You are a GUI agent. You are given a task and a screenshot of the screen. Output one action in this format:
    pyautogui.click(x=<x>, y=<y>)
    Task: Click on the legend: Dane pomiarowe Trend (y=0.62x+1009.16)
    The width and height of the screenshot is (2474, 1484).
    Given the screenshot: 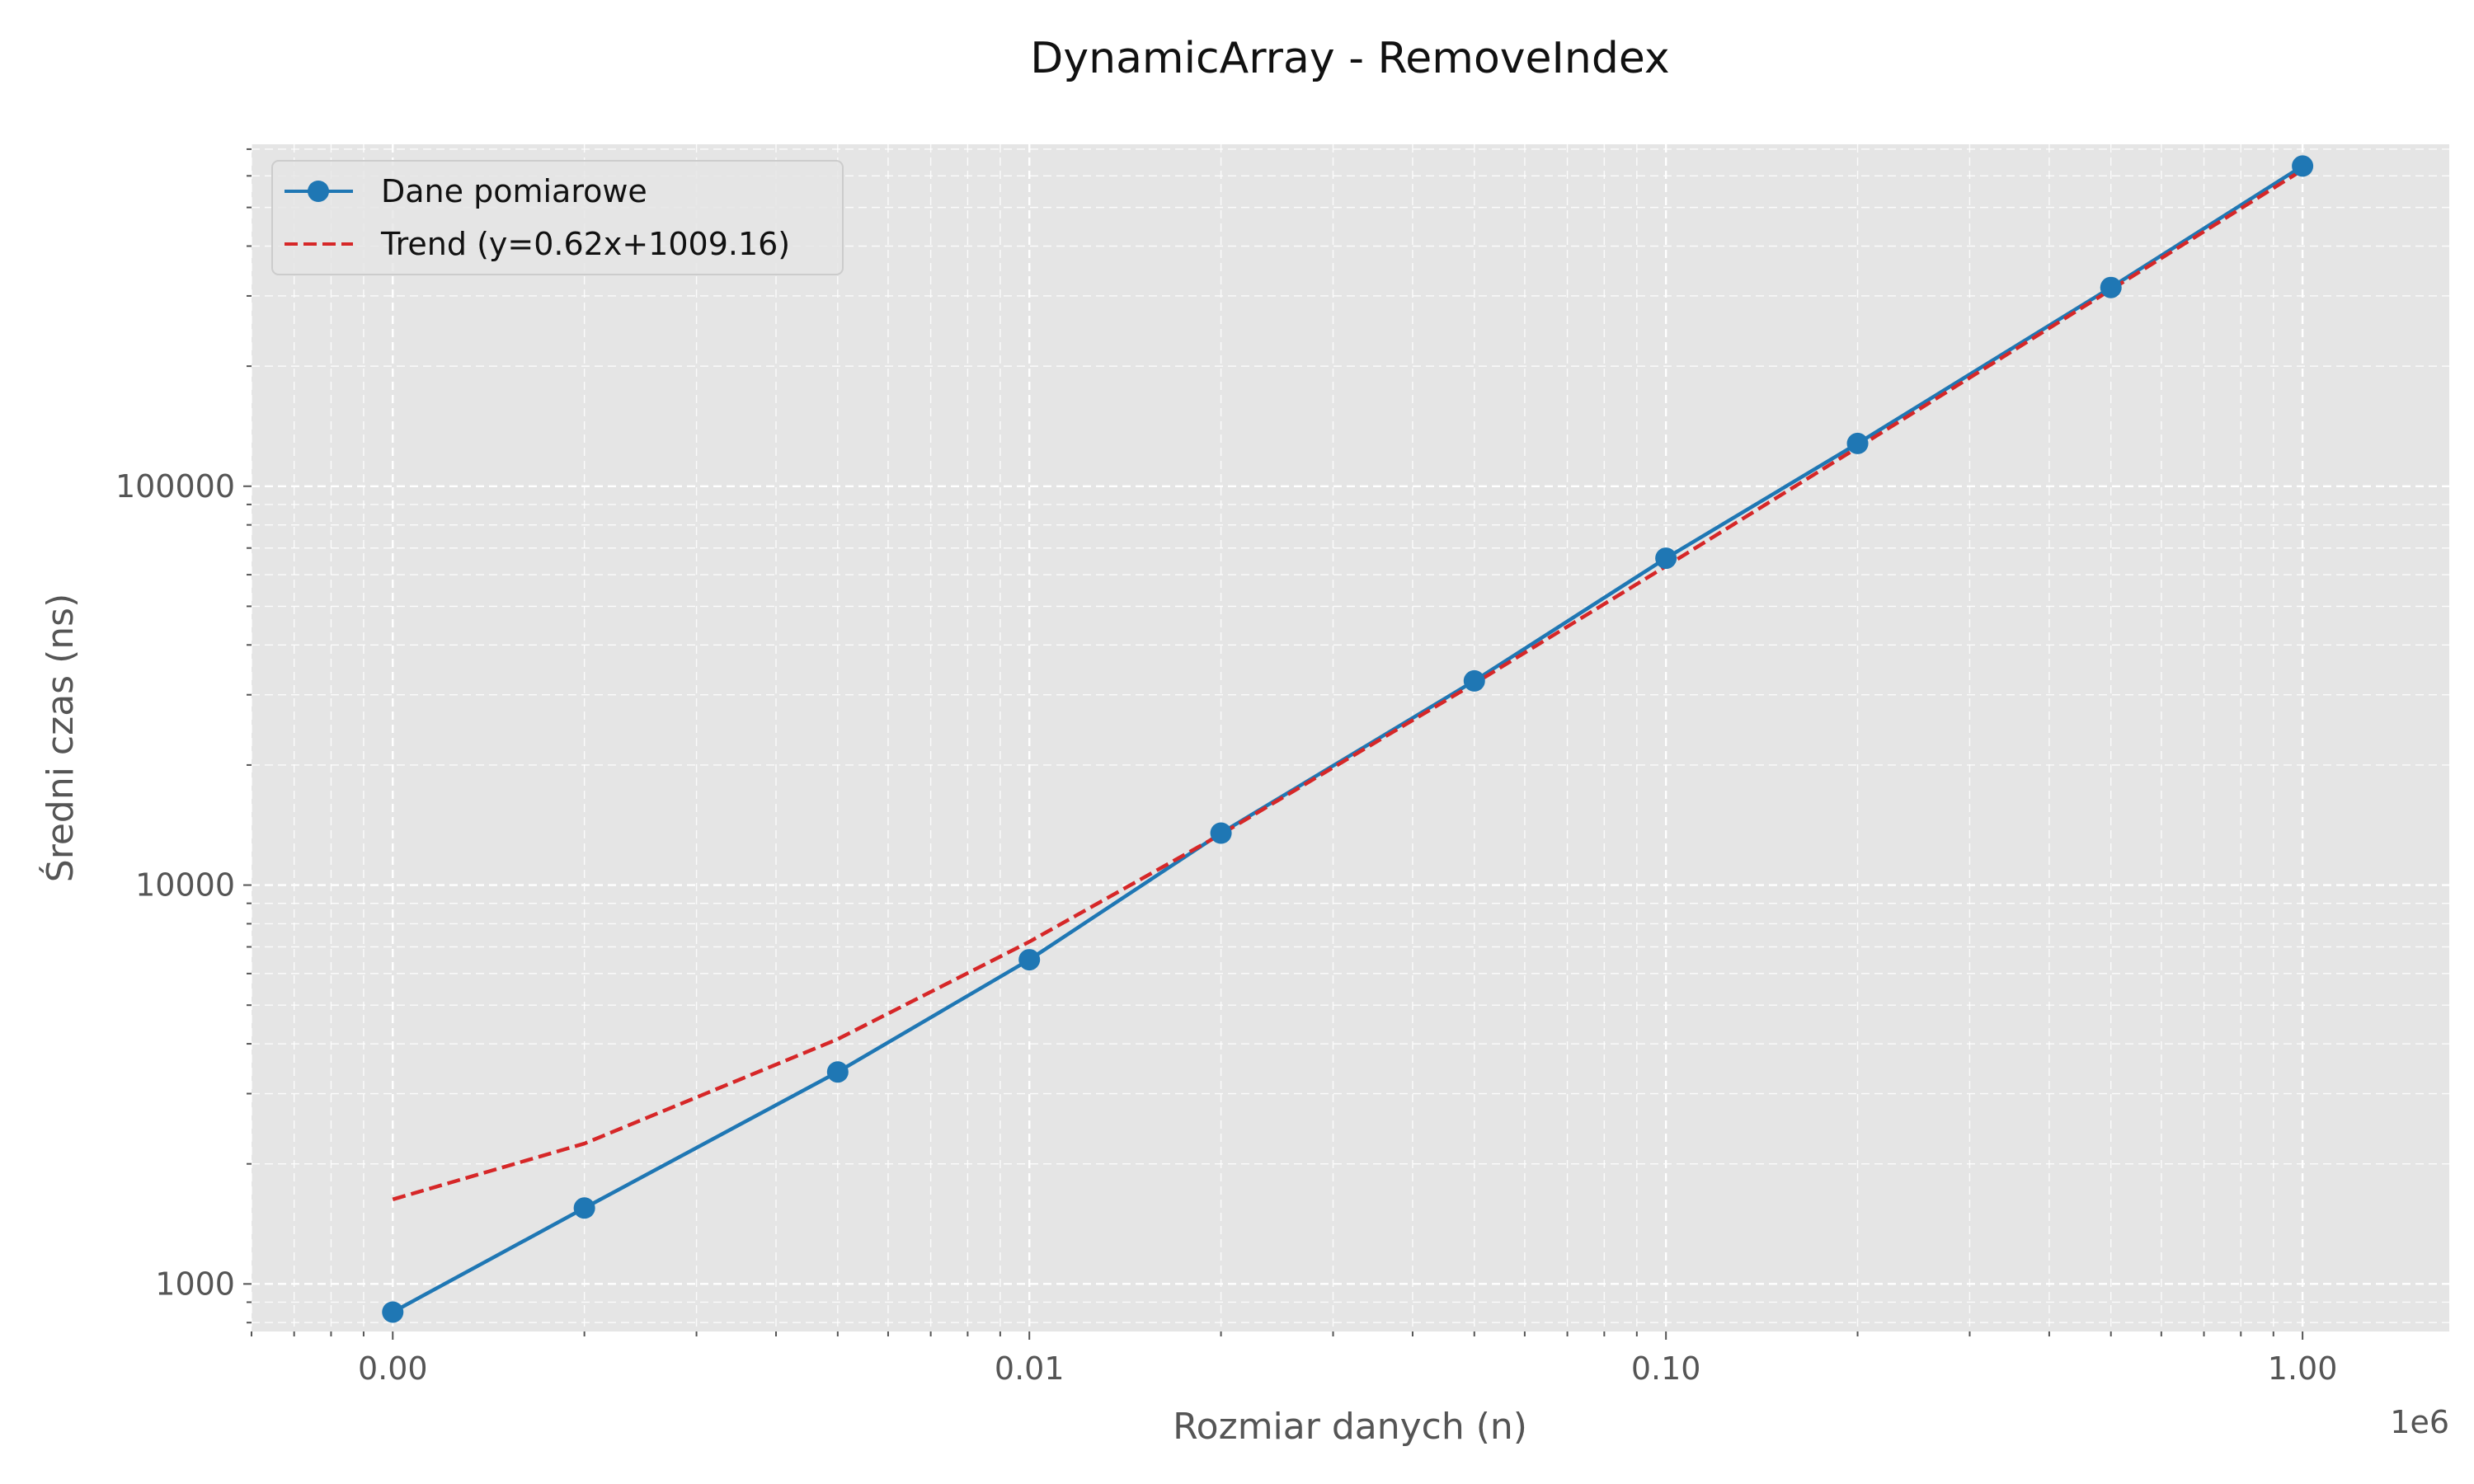 What is the action you would take?
    pyautogui.click(x=557, y=217)
    